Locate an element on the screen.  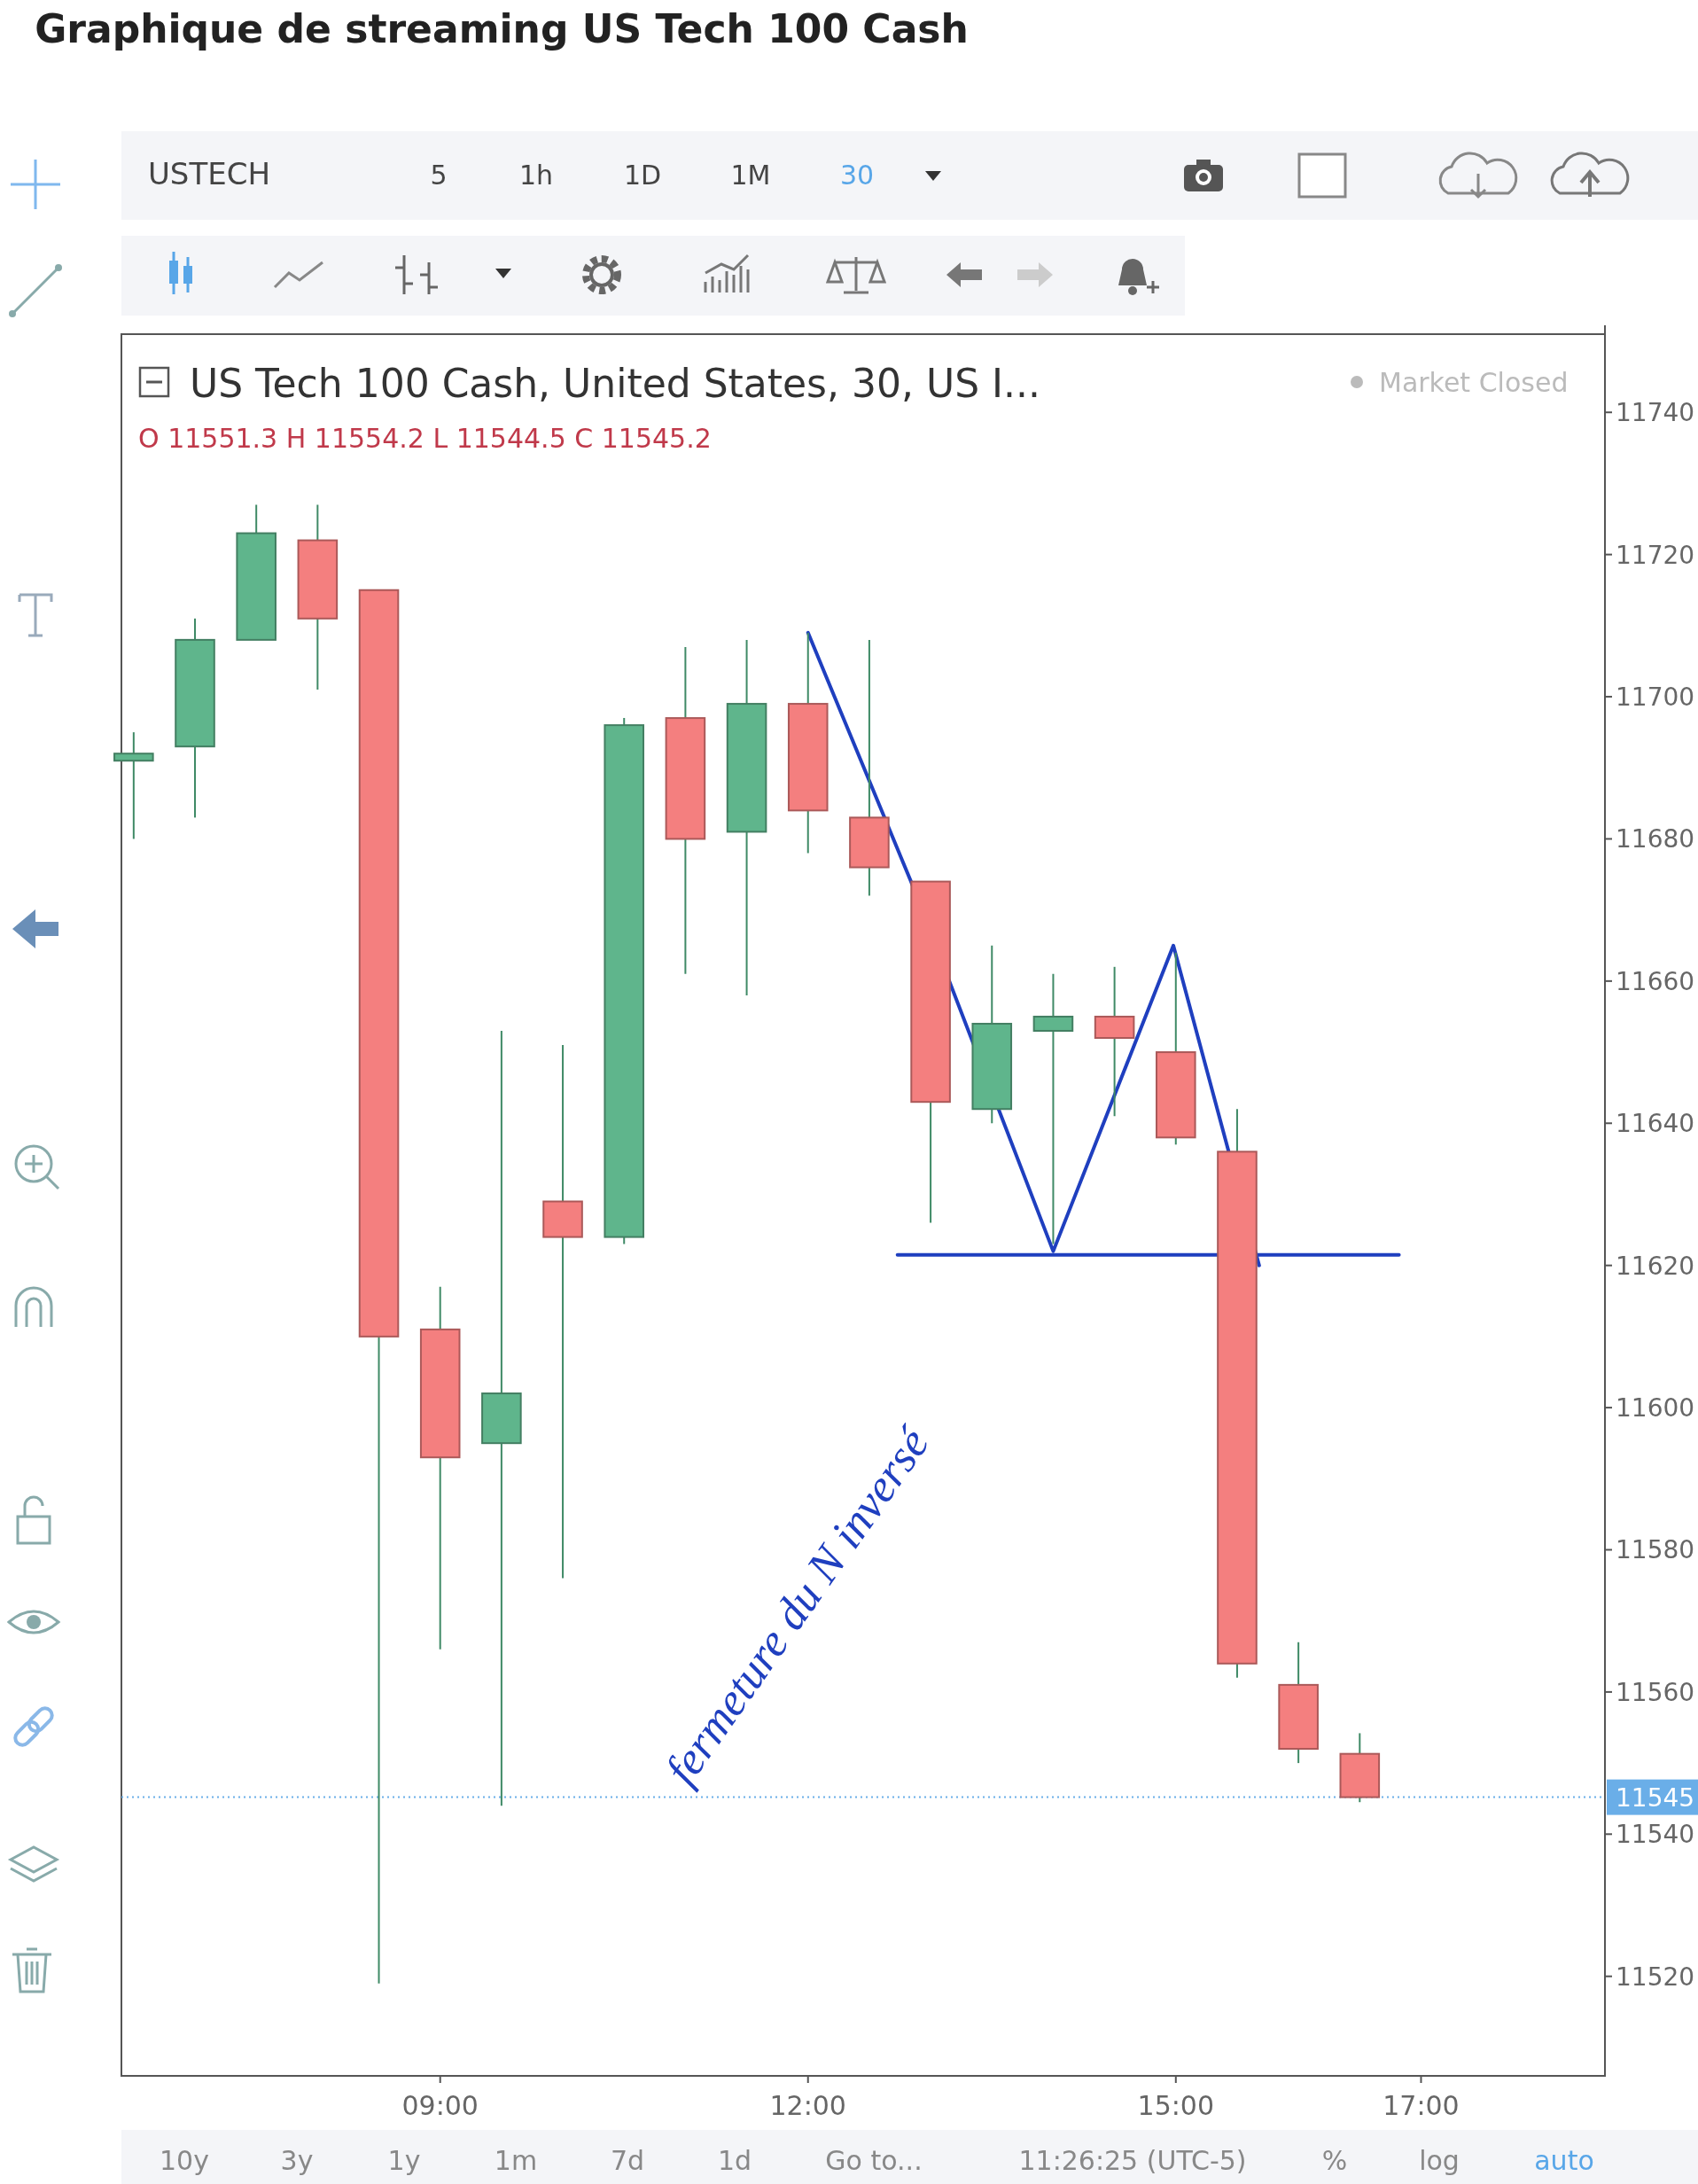
x-tick-label: 15:00 is located at coordinates (1176, 2105).